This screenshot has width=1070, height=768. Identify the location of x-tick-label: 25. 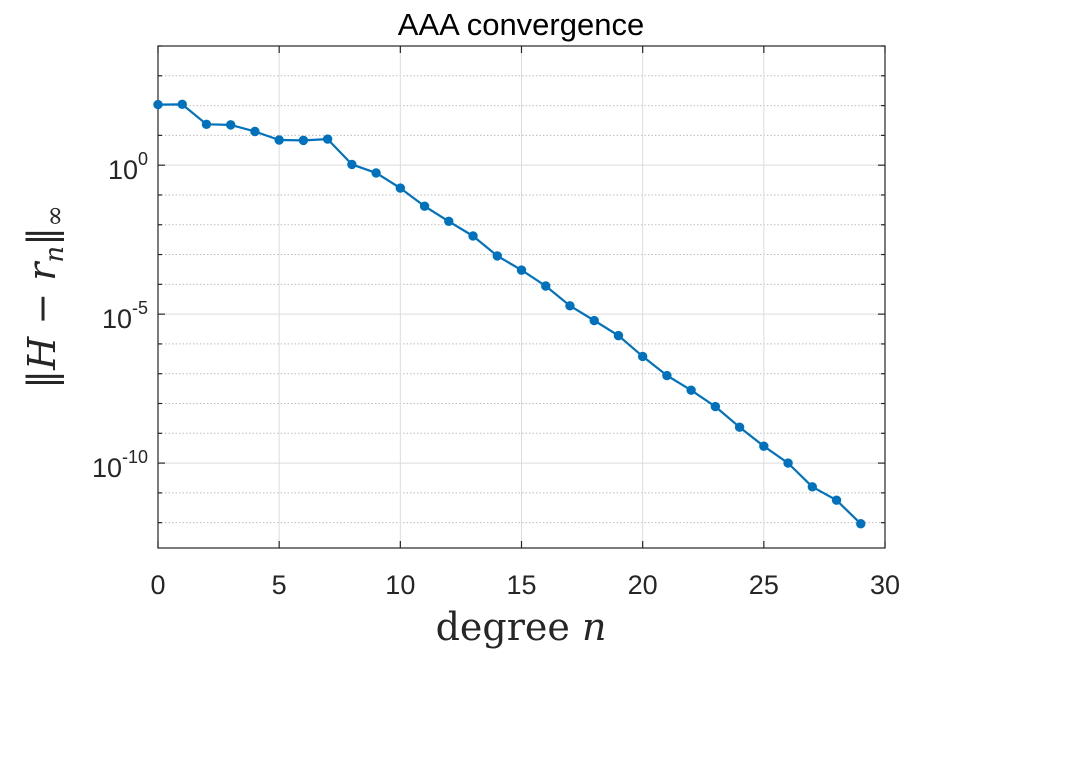
(764, 585).